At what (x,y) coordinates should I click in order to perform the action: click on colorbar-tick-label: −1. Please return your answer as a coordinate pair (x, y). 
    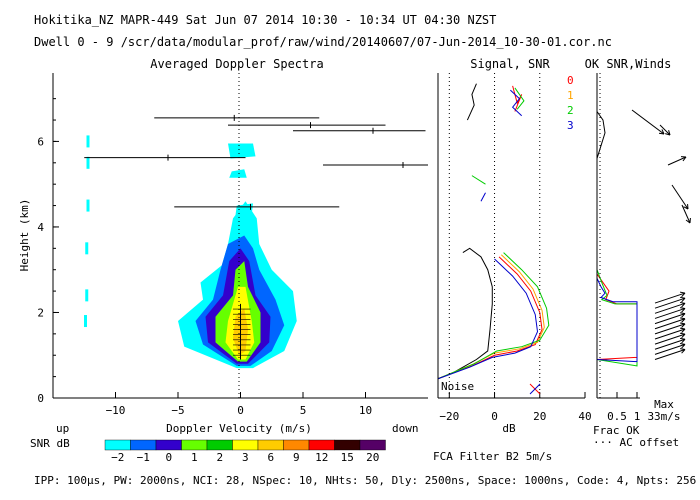
    Looking at the image, I should click on (143, 457).